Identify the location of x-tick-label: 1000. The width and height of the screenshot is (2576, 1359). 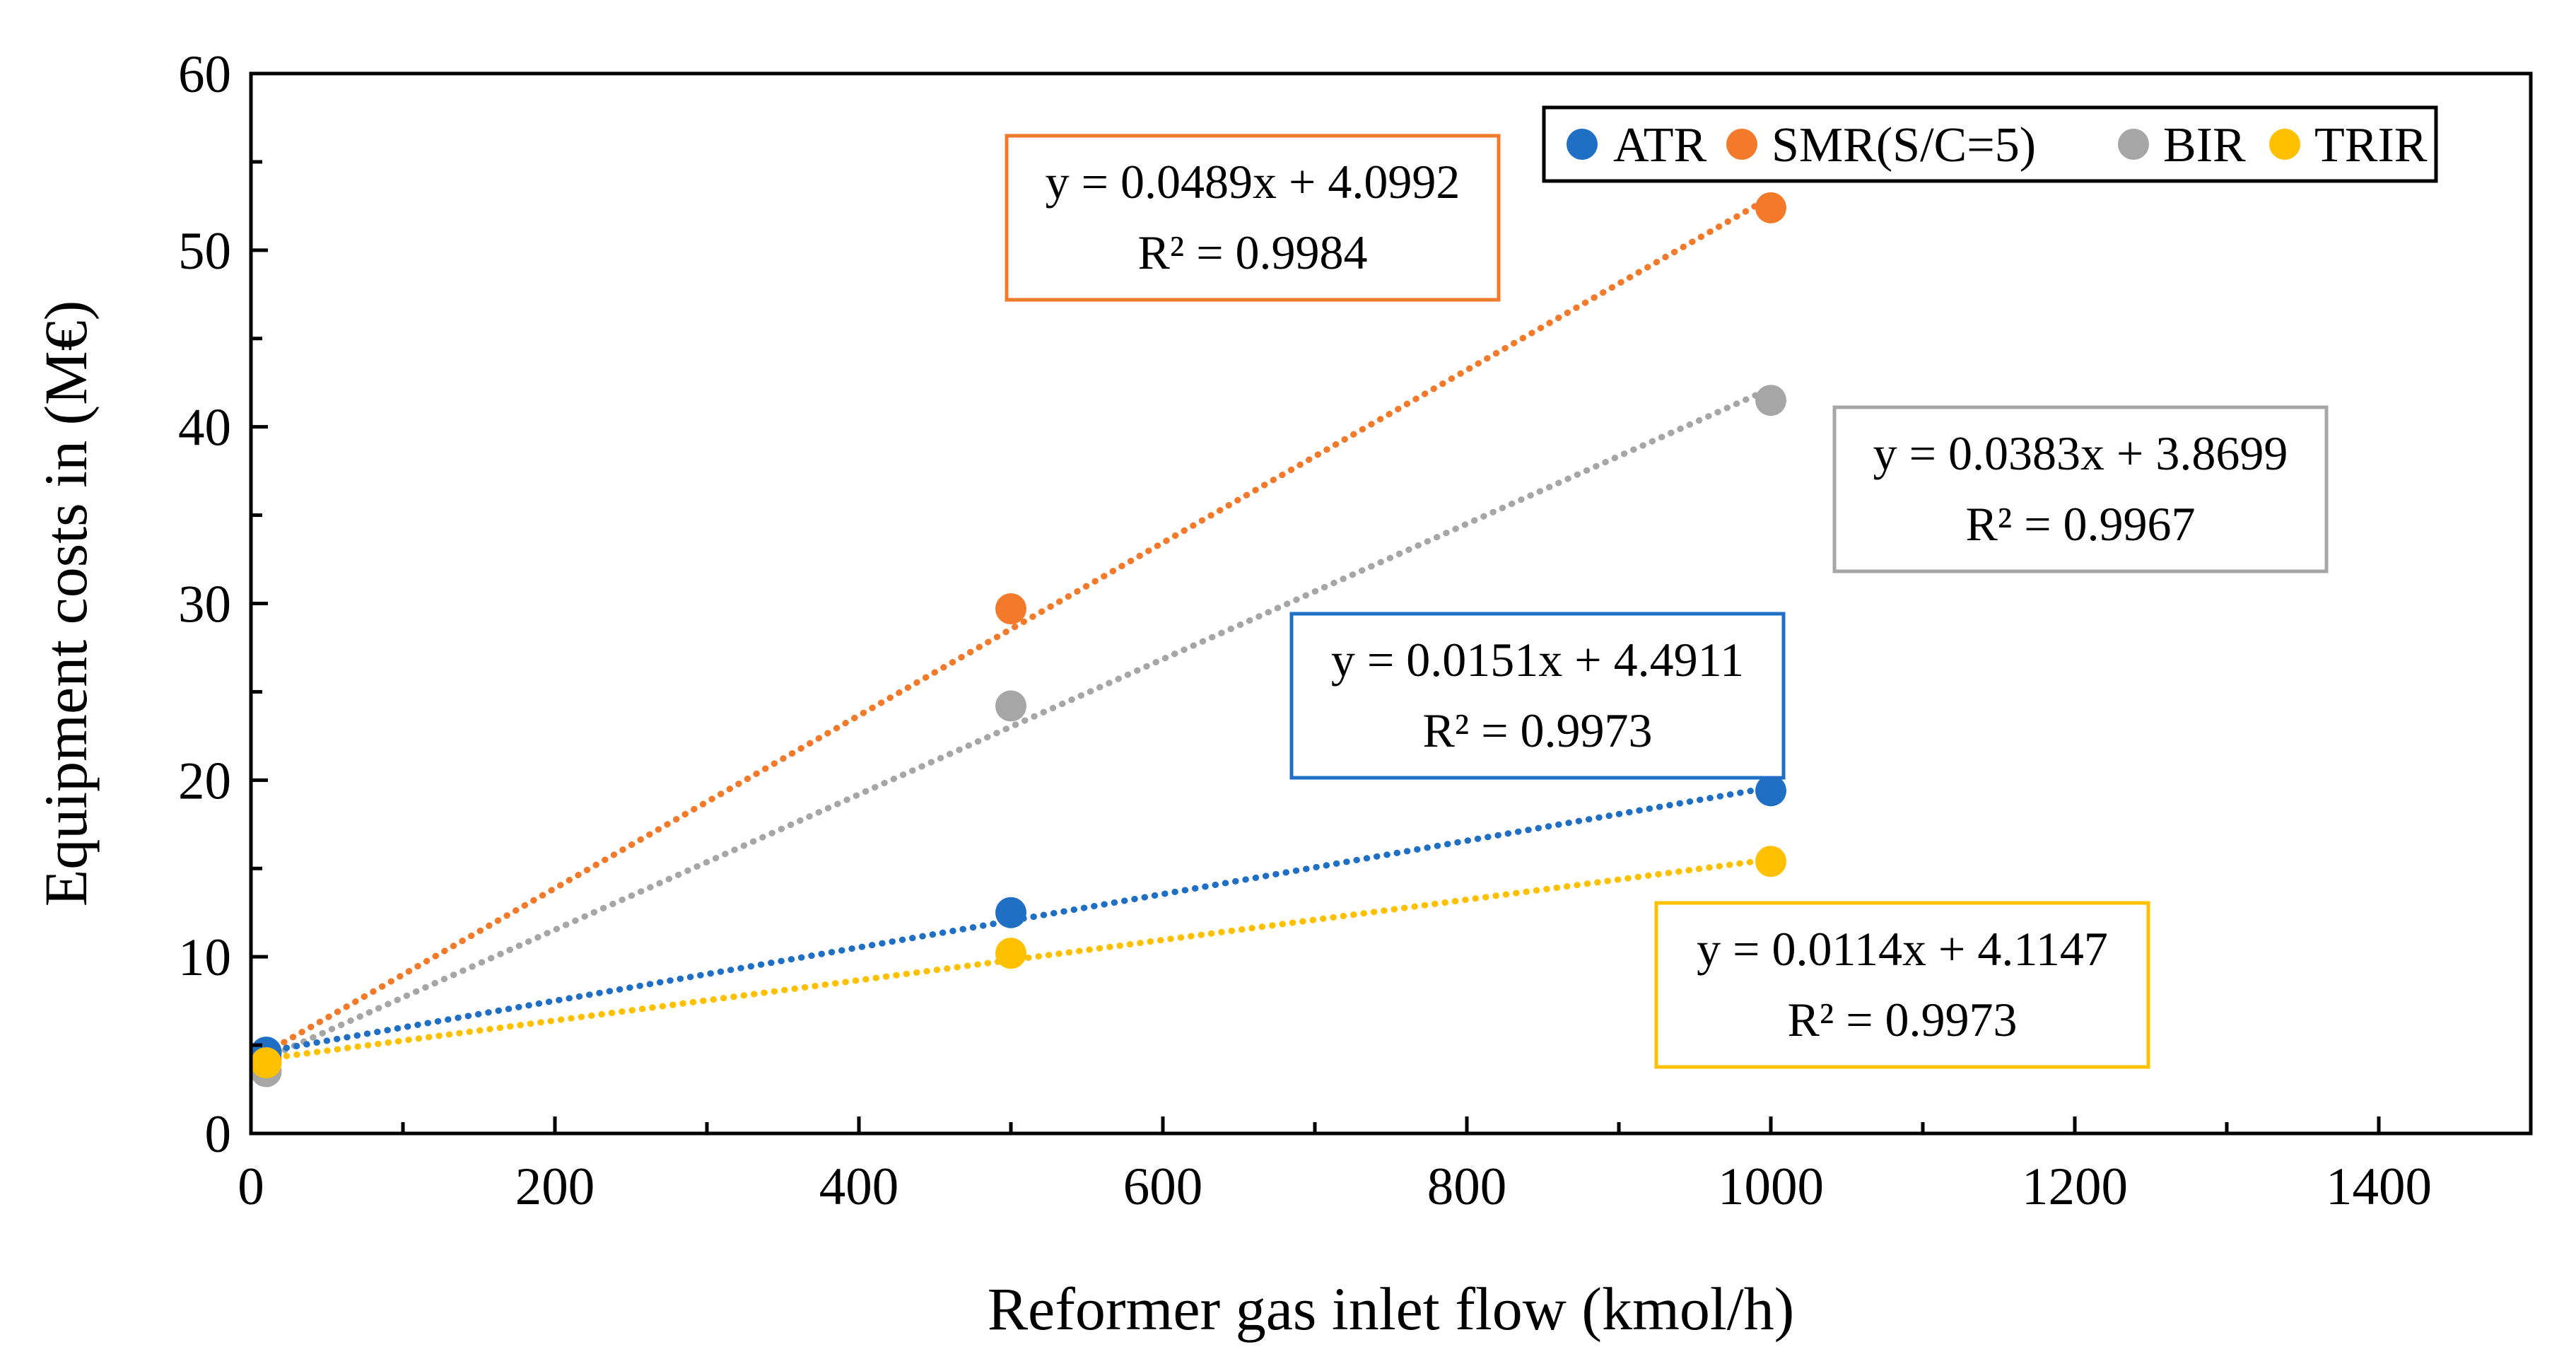
(1771, 1186).